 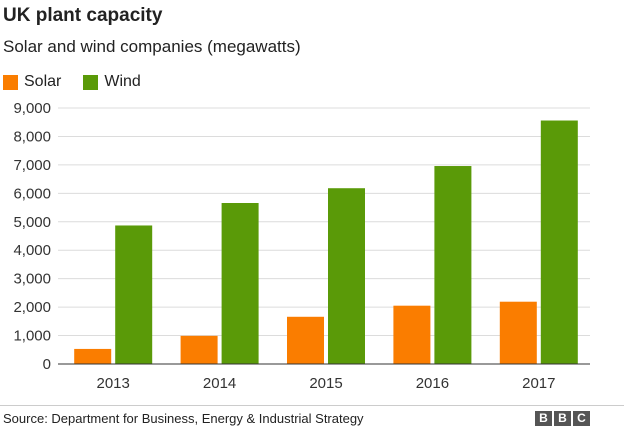 I want to click on x-tick-label: 2015, so click(x=325, y=383).